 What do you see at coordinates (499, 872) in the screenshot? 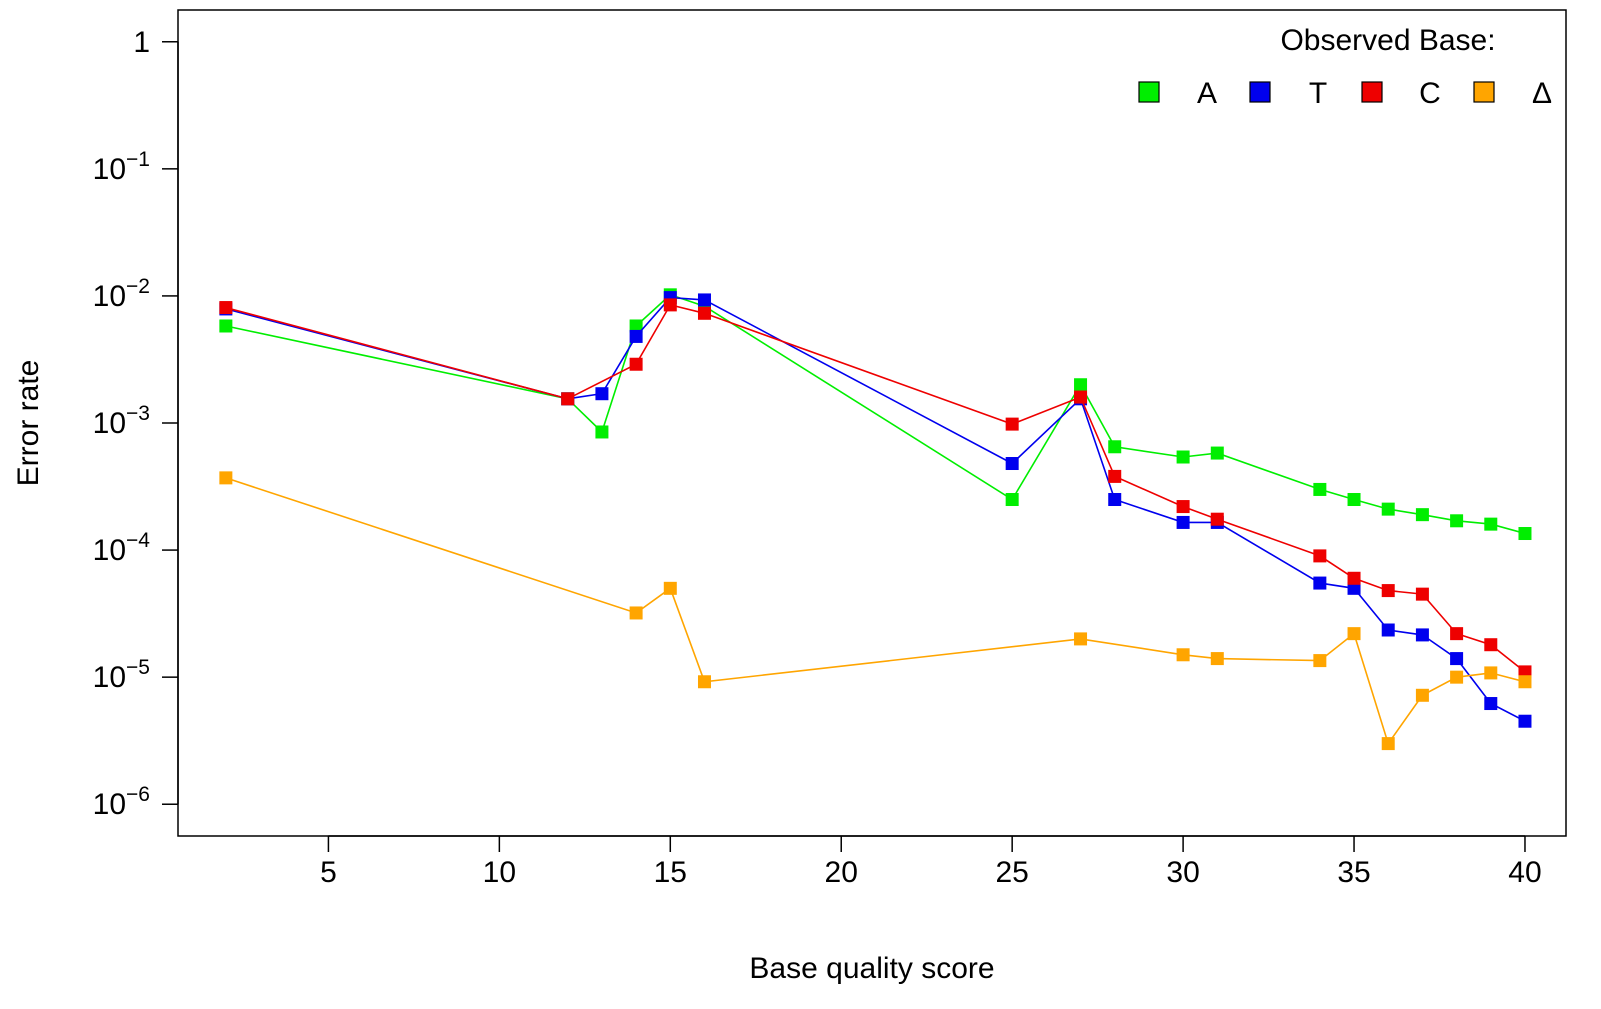
I see `x-tick-label: 10` at bounding box center [499, 872].